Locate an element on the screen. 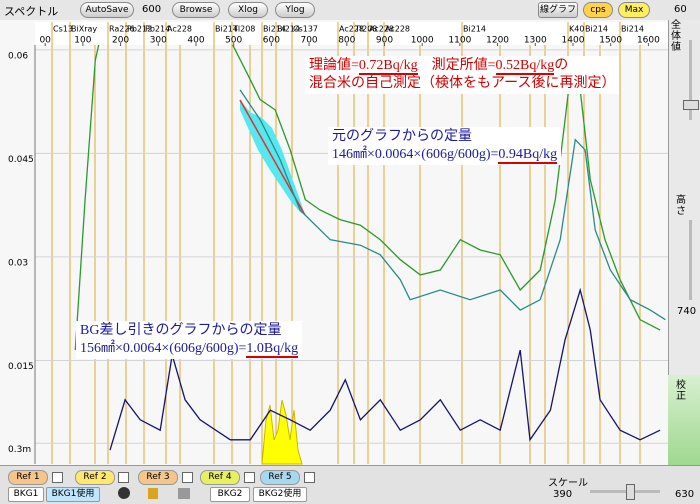 This screenshot has width=700, height=504. nuclide-label: Cs13 is located at coordinates (63, 29).